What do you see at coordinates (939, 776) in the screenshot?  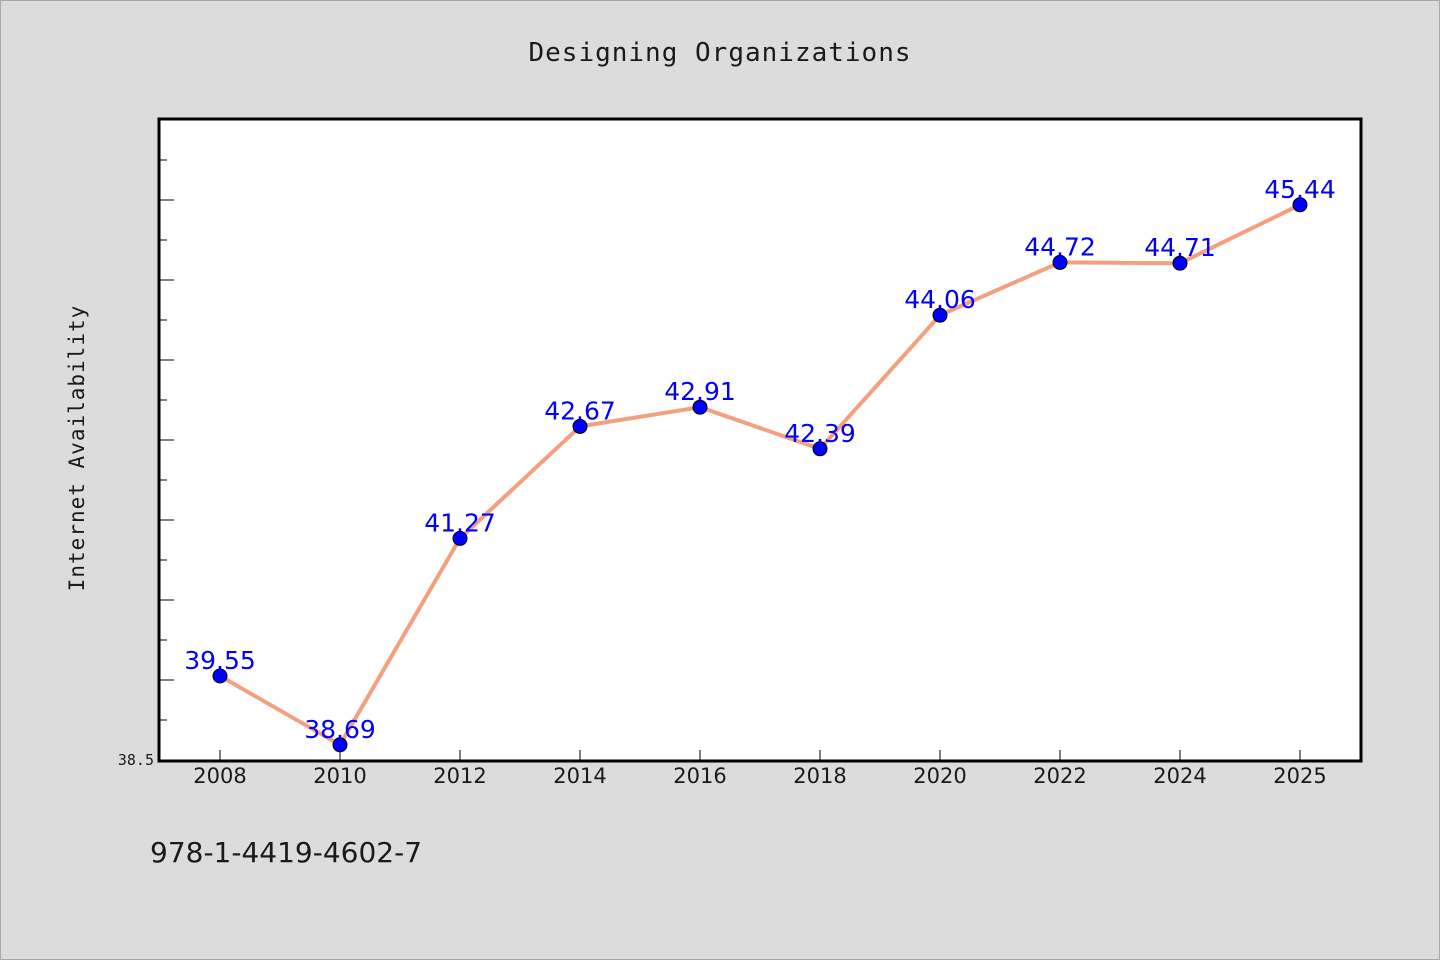 I see `x-tick-label: 2020` at bounding box center [939, 776].